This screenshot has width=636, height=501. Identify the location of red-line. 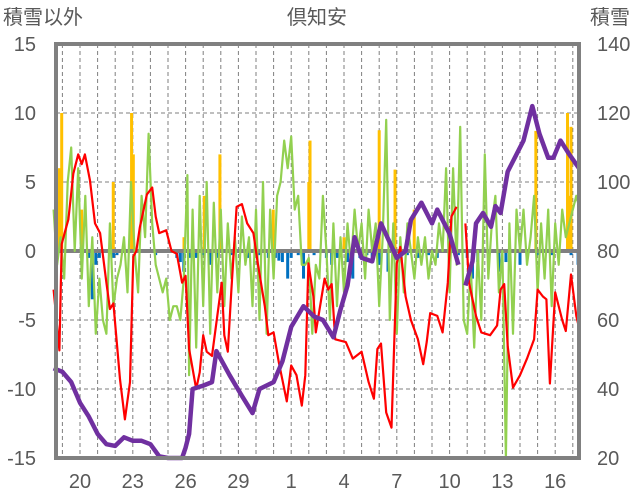
(522, 306).